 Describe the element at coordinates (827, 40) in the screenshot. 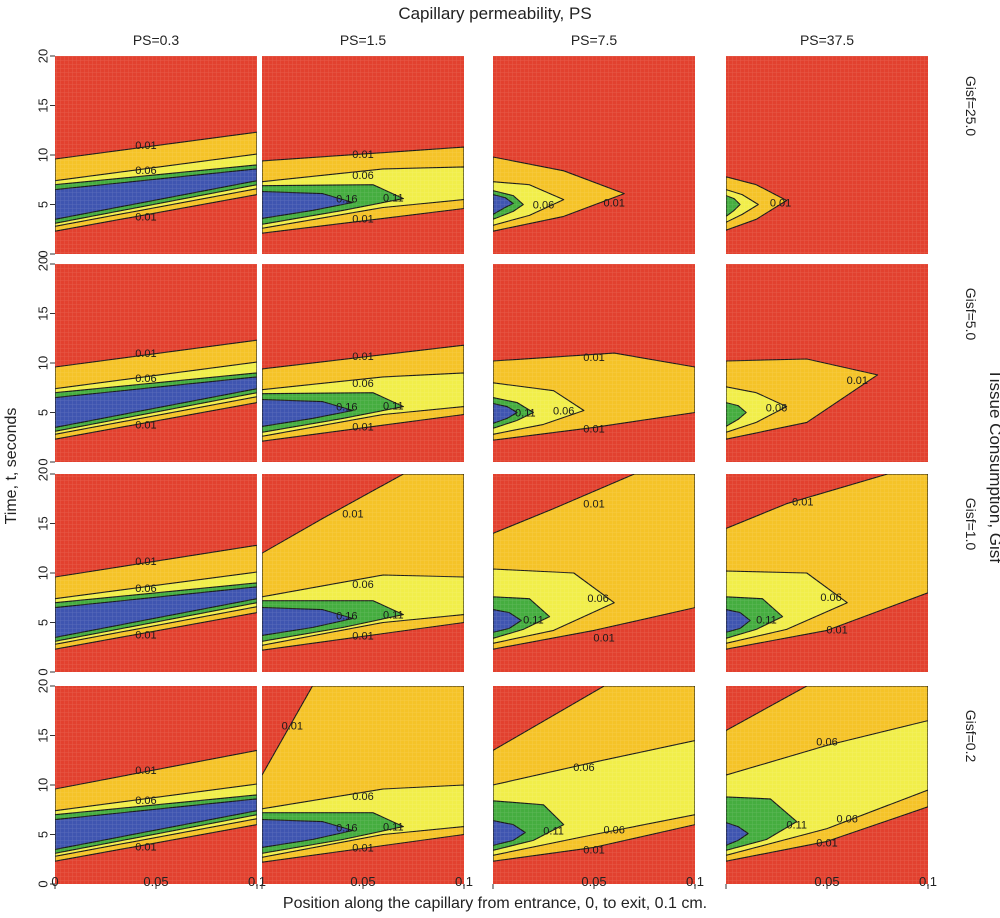

I see `column-label: PS=37.5` at that location.